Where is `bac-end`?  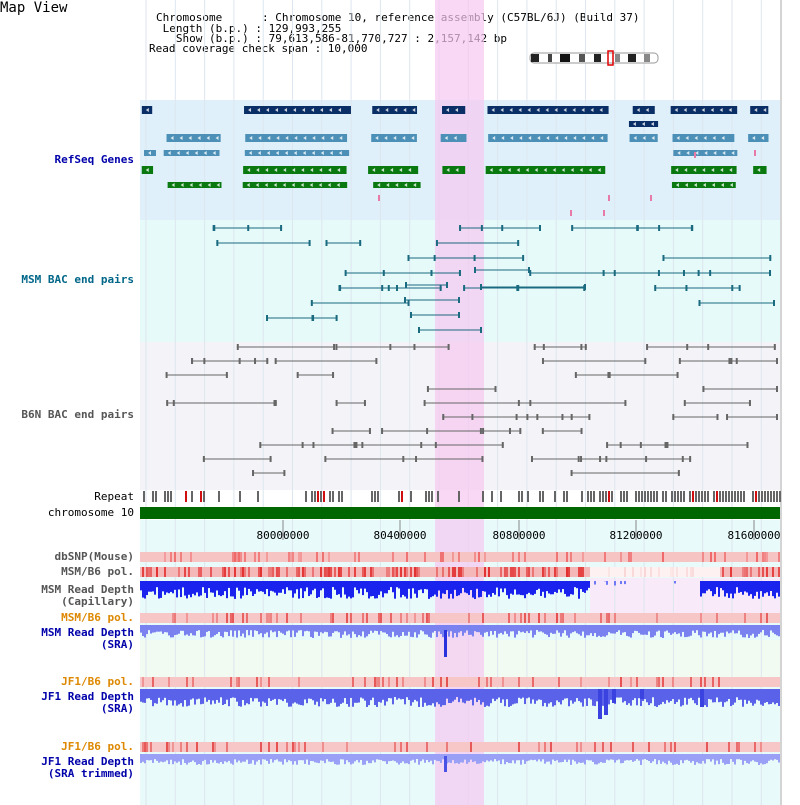
bac-end is located at coordinates (518, 288).